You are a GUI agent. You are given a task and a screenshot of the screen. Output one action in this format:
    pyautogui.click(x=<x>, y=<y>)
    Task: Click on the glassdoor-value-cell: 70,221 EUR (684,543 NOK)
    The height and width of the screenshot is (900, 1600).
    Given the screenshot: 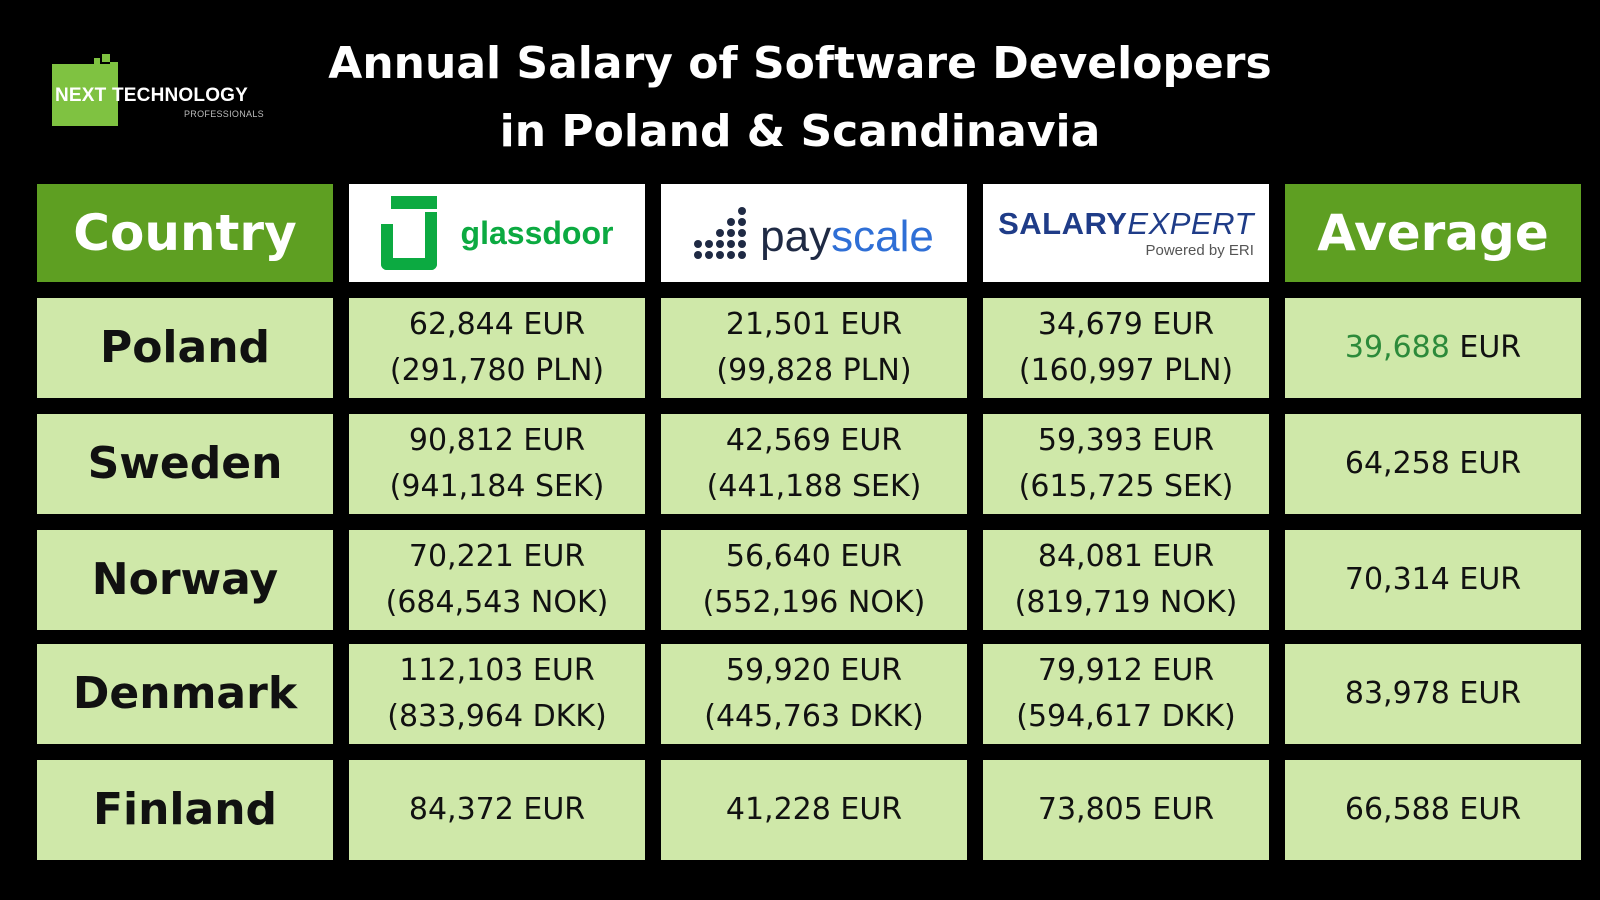 What is the action you would take?
    pyautogui.click(x=497, y=580)
    